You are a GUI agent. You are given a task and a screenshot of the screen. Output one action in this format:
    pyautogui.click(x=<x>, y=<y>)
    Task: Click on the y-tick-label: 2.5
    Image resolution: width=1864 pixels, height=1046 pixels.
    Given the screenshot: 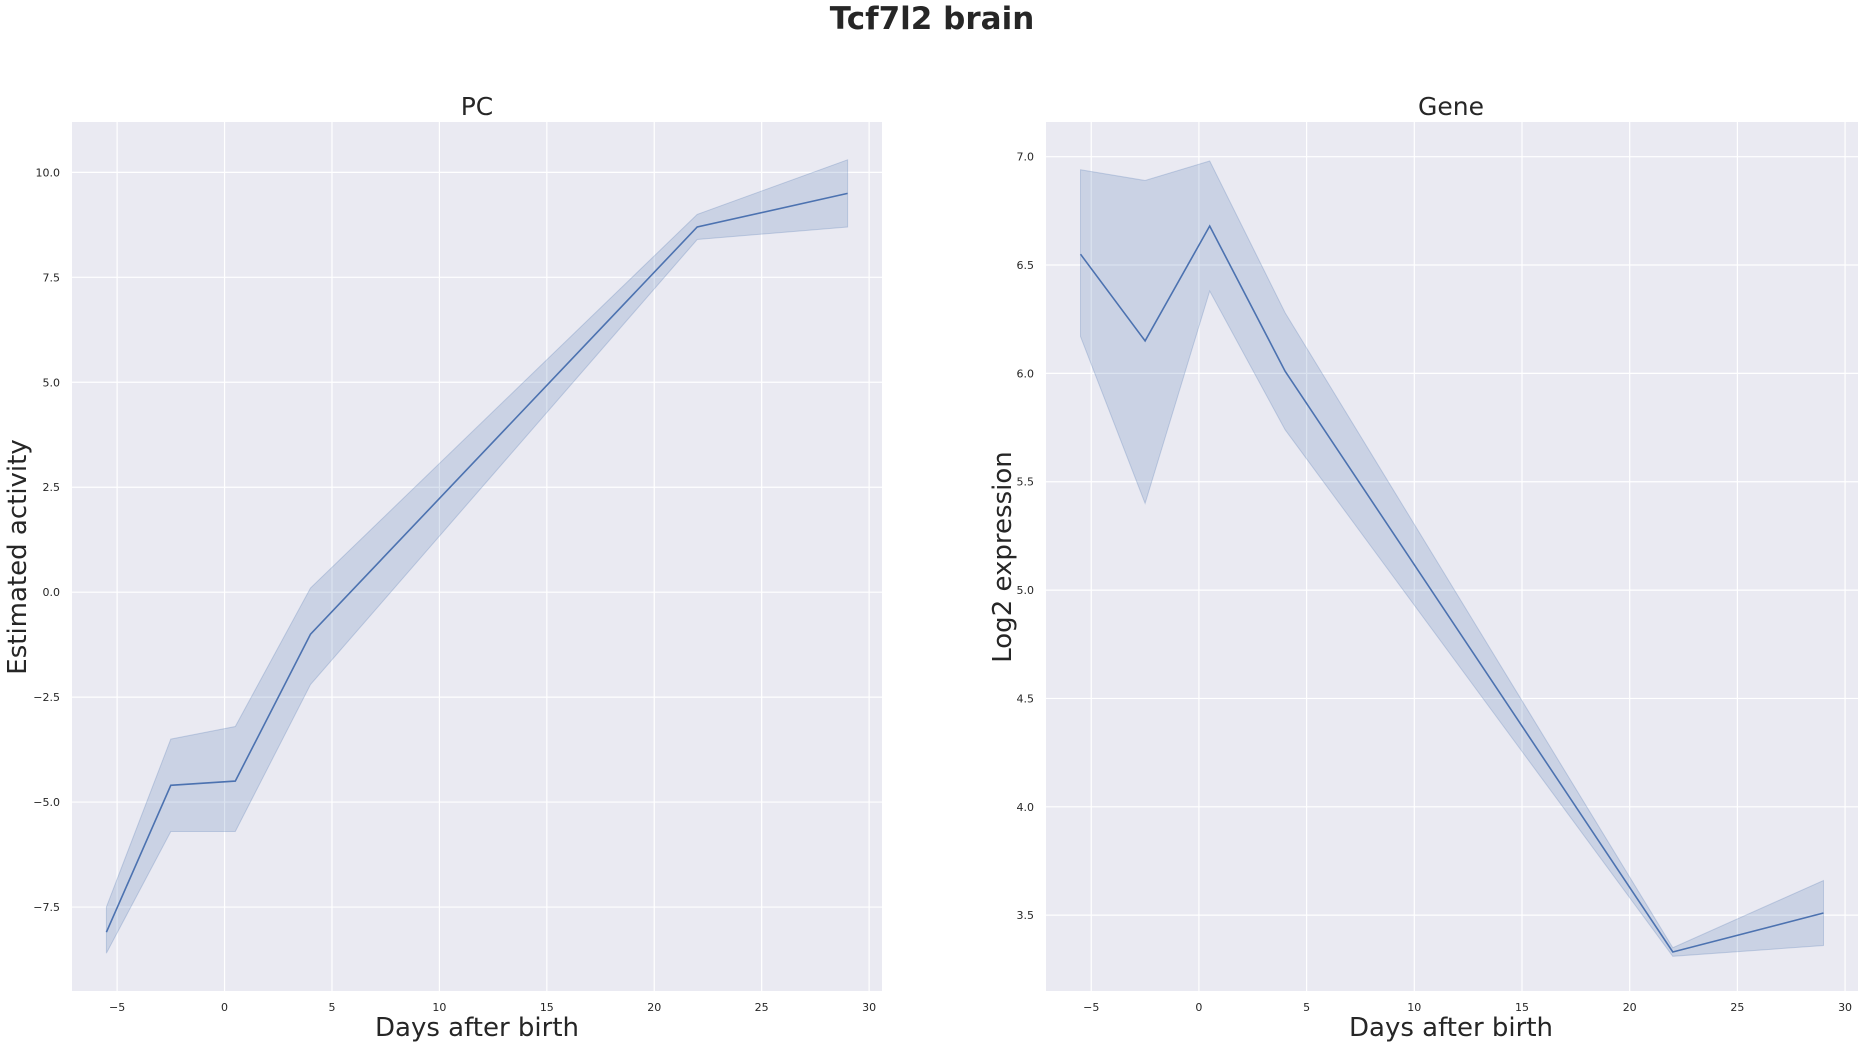 What is the action you would take?
    pyautogui.click(x=52, y=487)
    